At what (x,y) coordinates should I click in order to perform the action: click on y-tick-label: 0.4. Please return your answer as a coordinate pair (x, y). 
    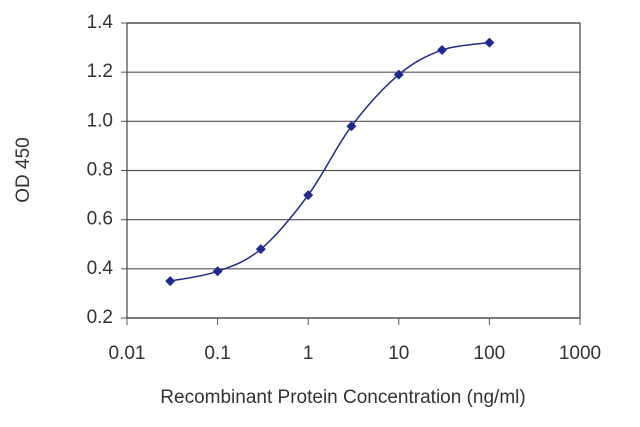
    Looking at the image, I should click on (100, 268).